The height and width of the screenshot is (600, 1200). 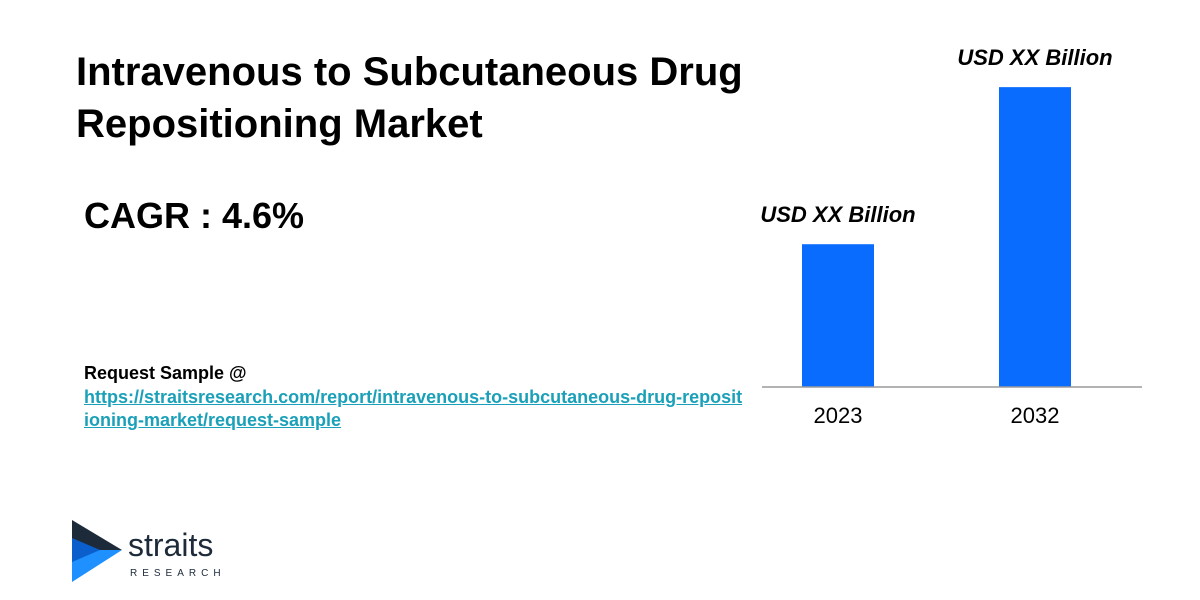 What do you see at coordinates (171, 545) in the screenshot?
I see `logo-wordmark: straits` at bounding box center [171, 545].